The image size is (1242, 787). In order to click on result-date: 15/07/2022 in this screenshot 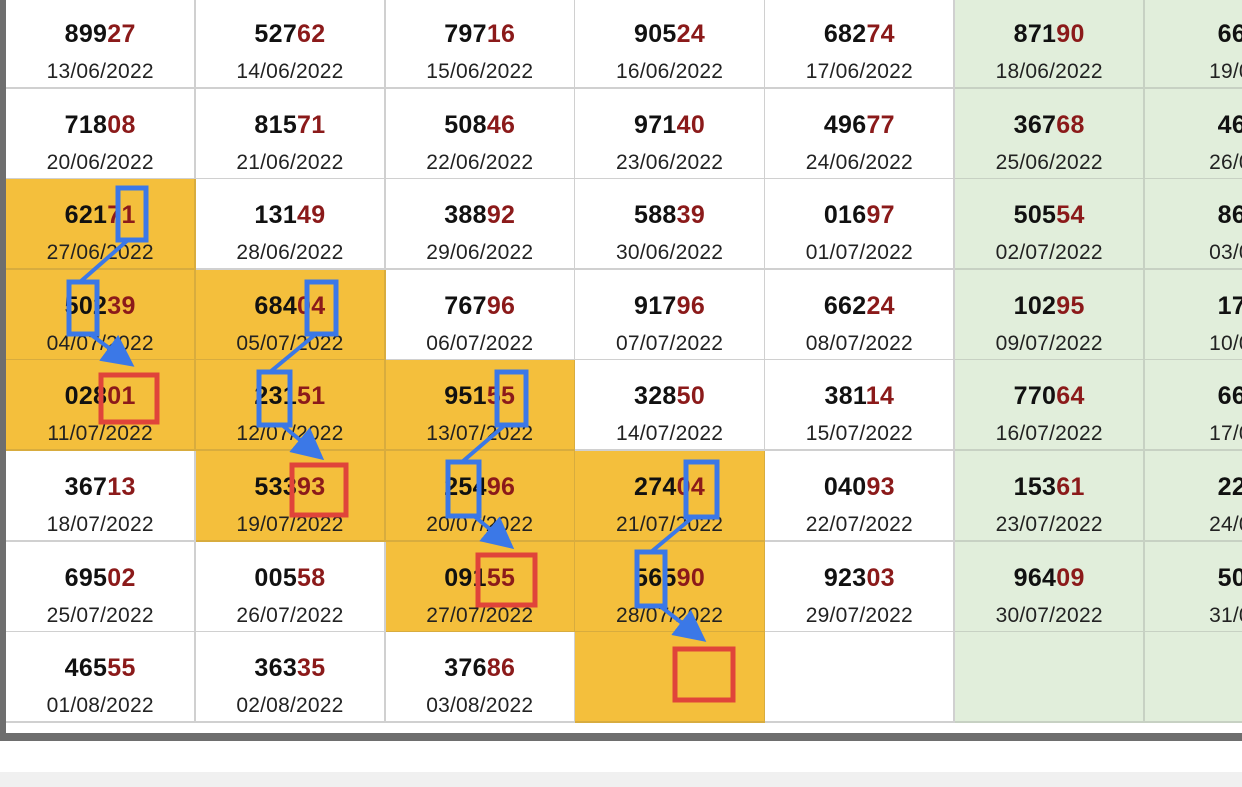, I will do `click(859, 434)`.